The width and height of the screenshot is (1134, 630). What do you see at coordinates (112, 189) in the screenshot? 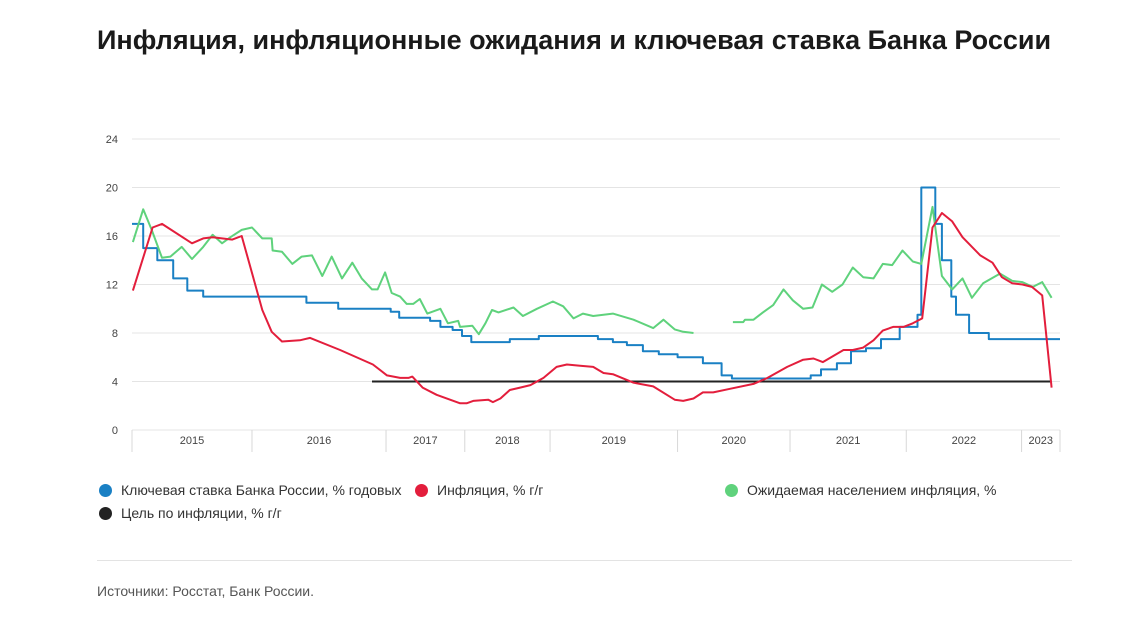
I see `y-tick-label: 20` at bounding box center [112, 189].